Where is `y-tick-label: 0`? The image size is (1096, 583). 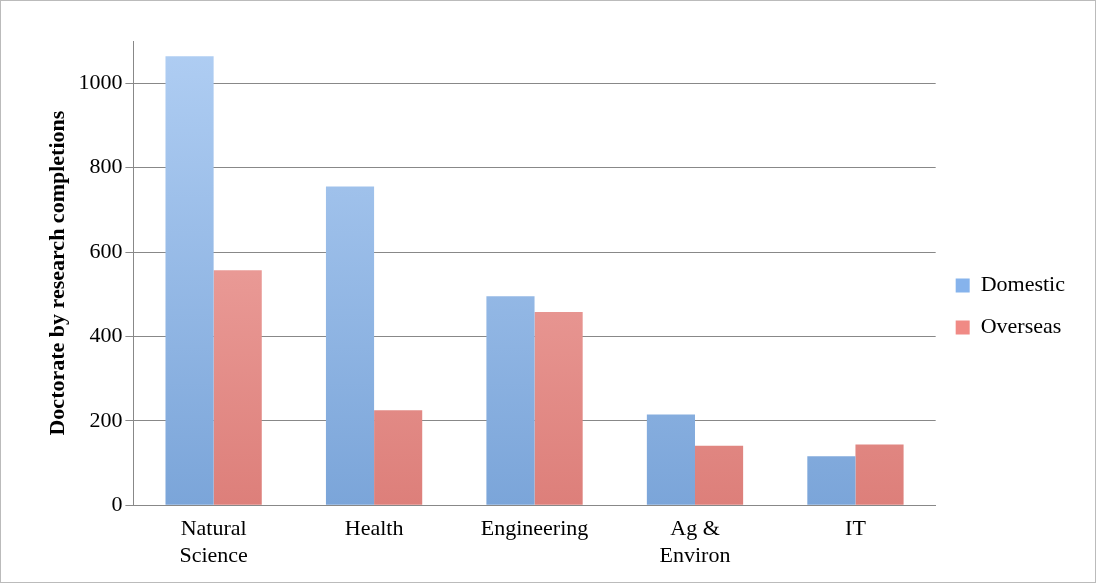 y-tick-label: 0 is located at coordinates (117, 503).